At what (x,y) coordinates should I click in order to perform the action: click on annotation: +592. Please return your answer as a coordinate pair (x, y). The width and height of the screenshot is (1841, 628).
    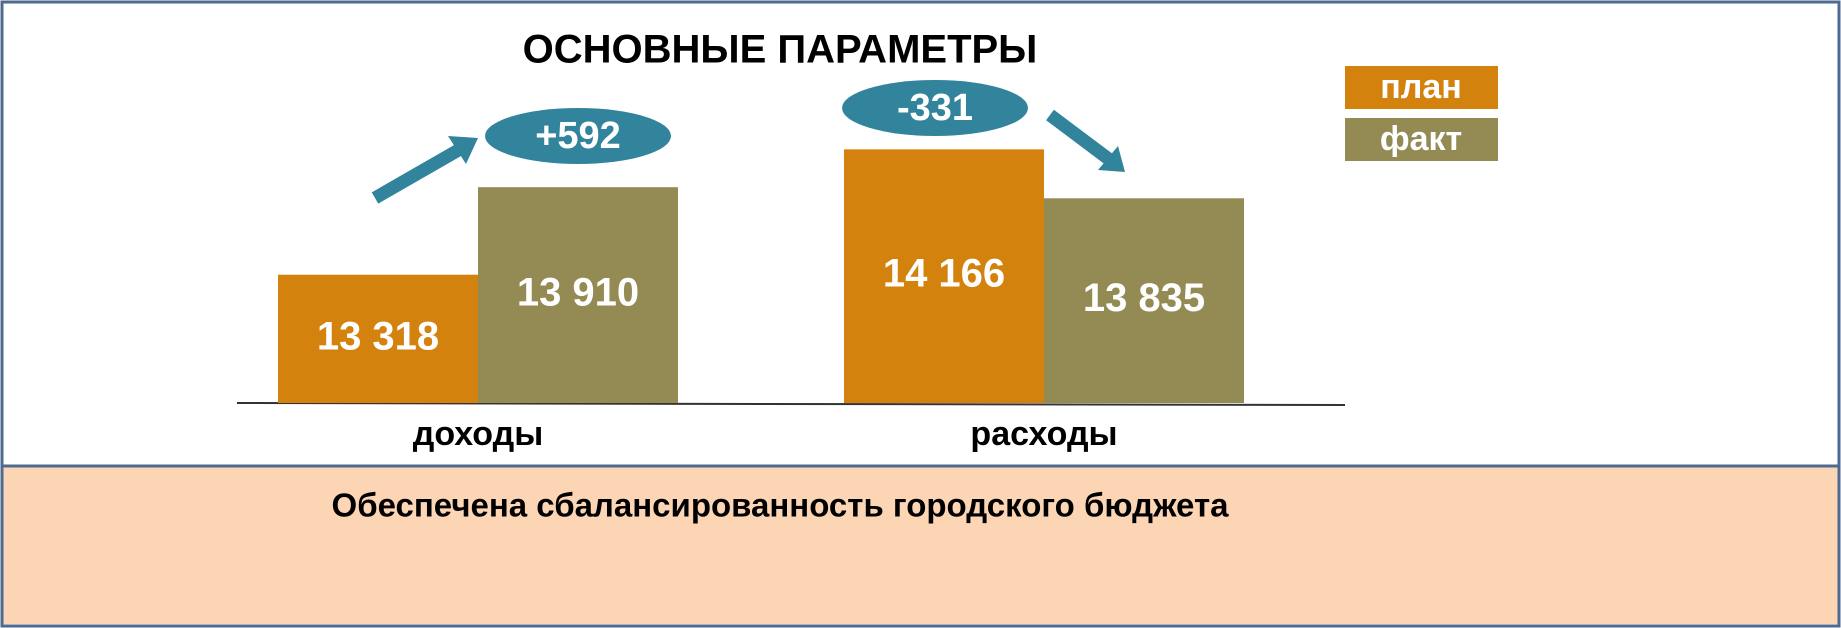
    Looking at the image, I should click on (578, 136).